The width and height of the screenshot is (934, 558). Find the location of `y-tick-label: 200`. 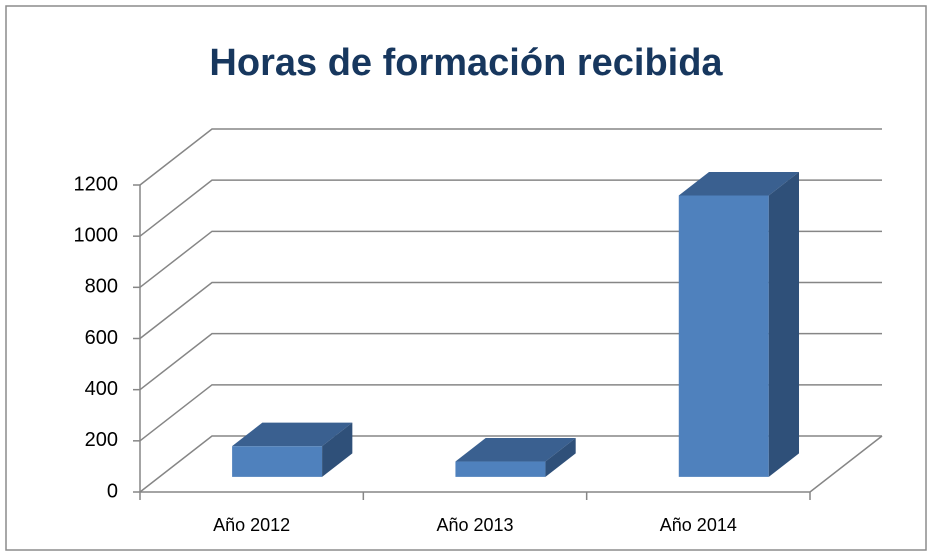

y-tick-label: 200 is located at coordinates (101, 440).